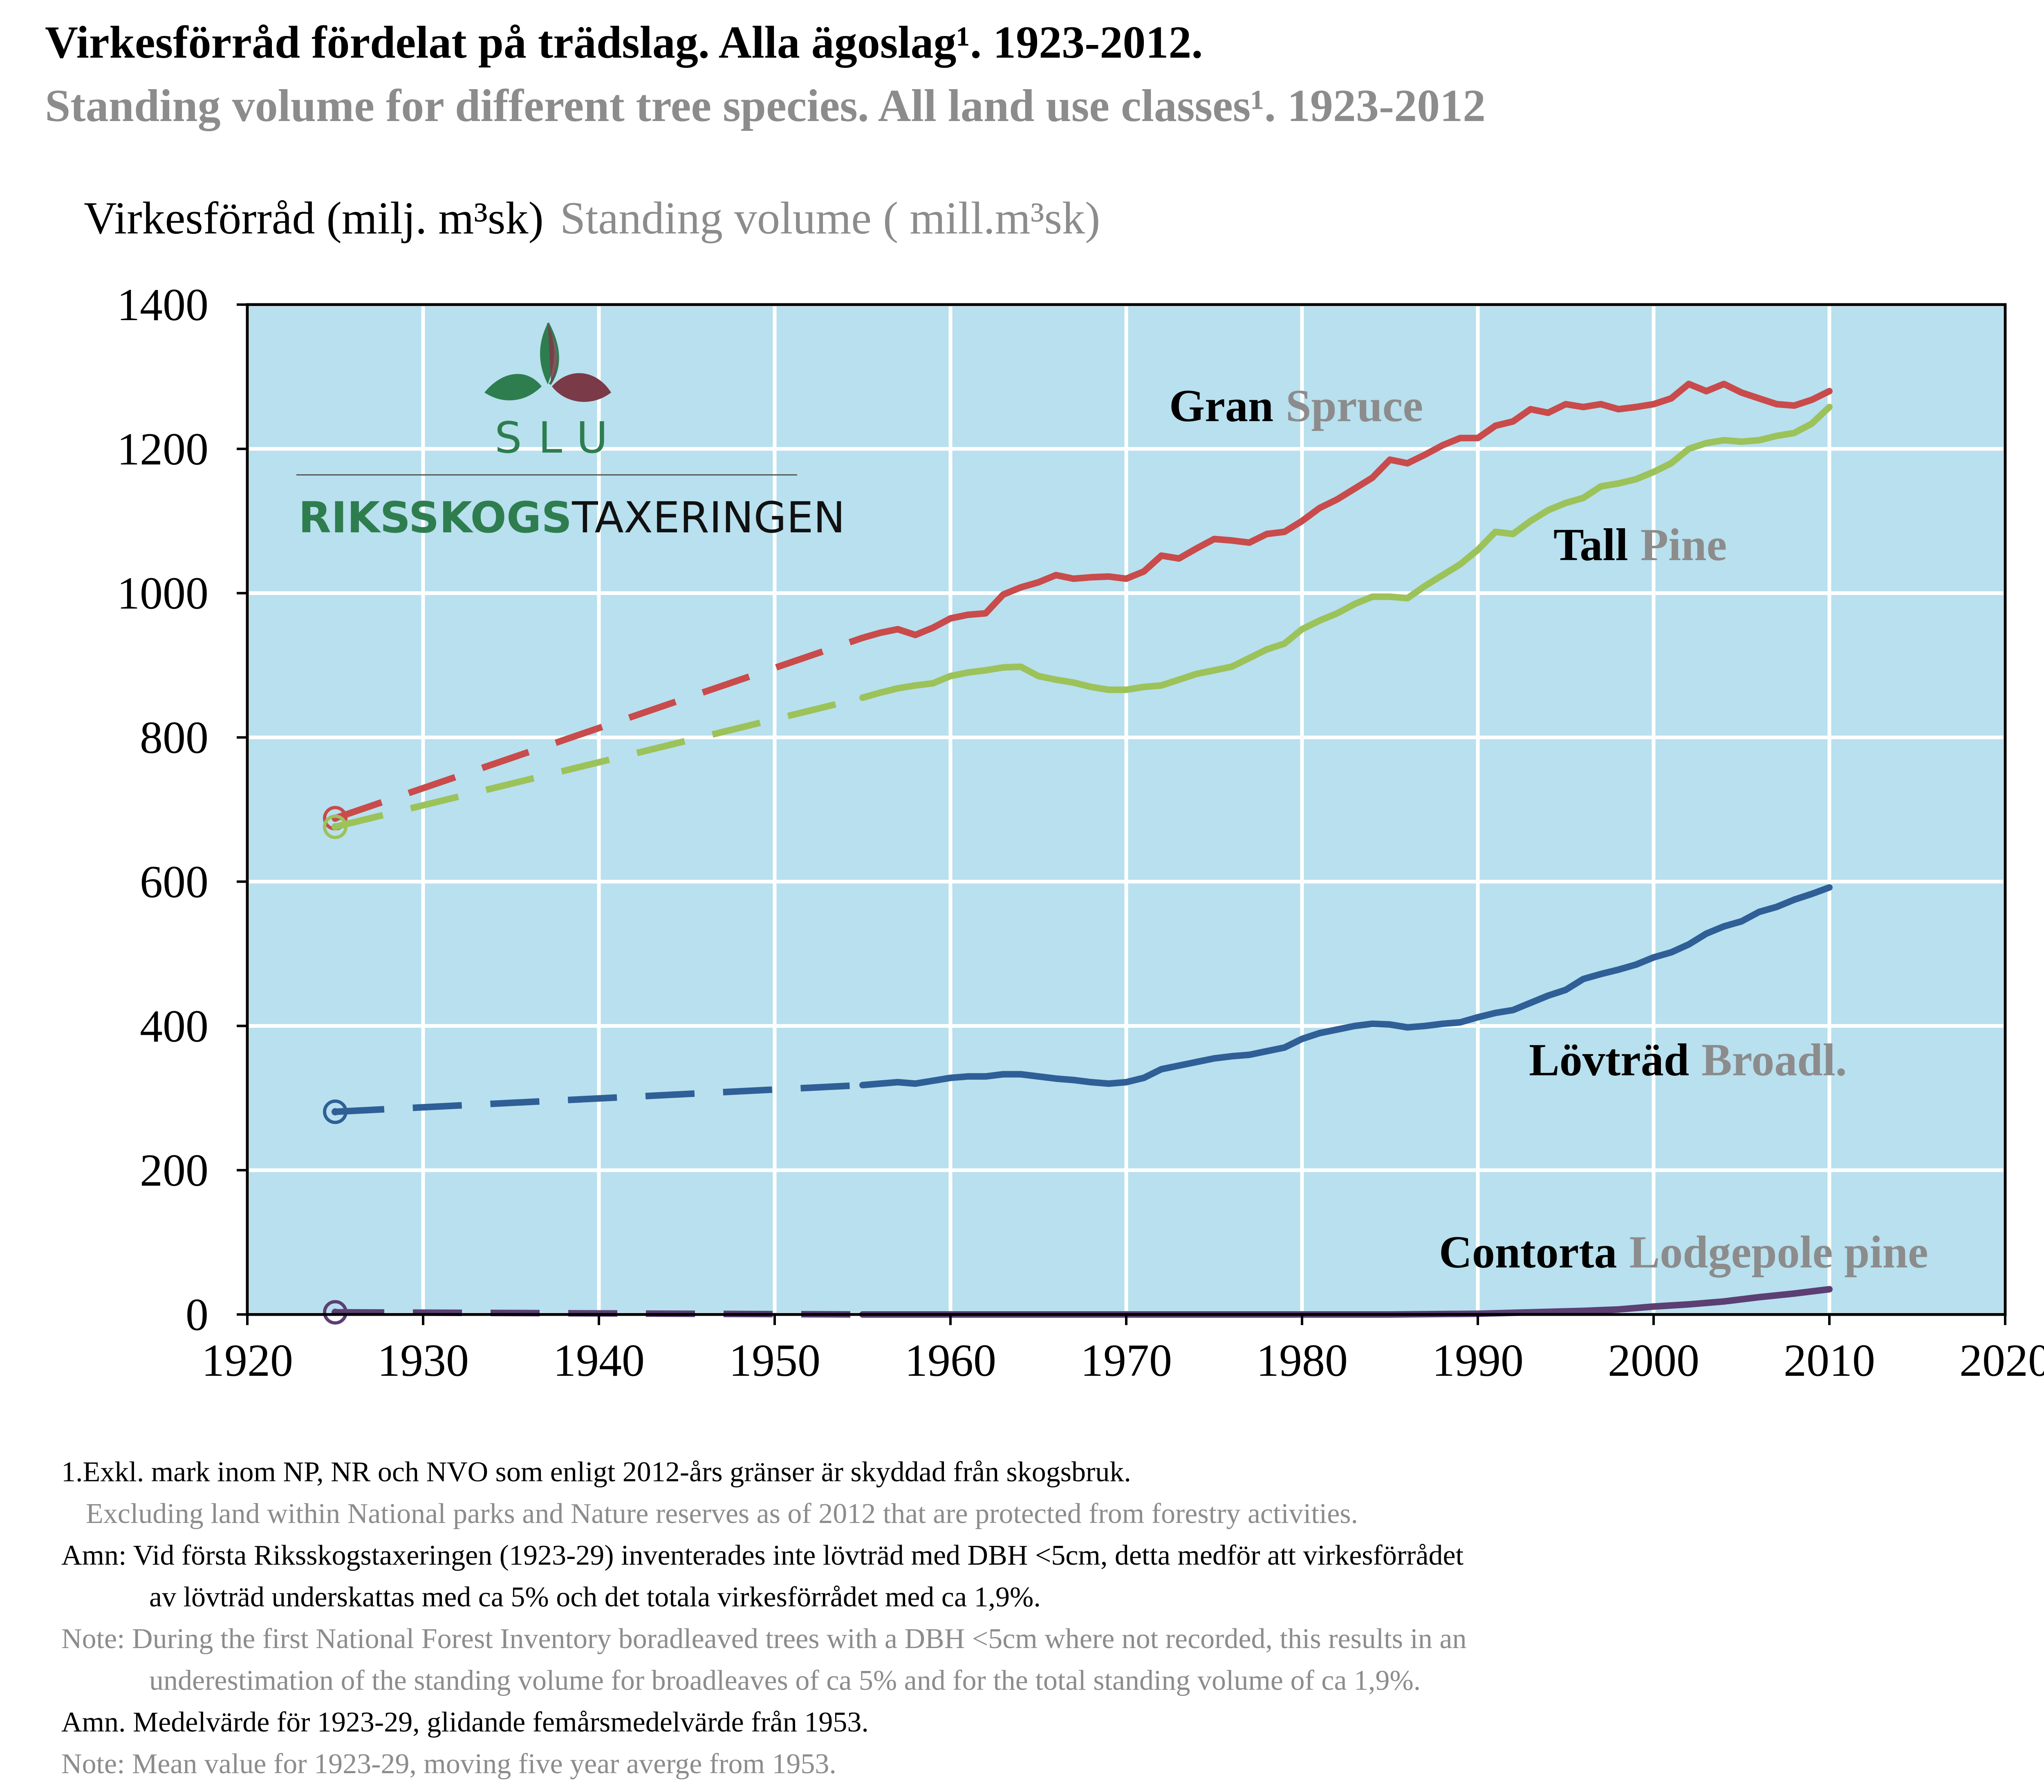 This screenshot has width=2044, height=1792. What do you see at coordinates (335, 1312) in the screenshot?
I see `start-marker-lodgepole` at bounding box center [335, 1312].